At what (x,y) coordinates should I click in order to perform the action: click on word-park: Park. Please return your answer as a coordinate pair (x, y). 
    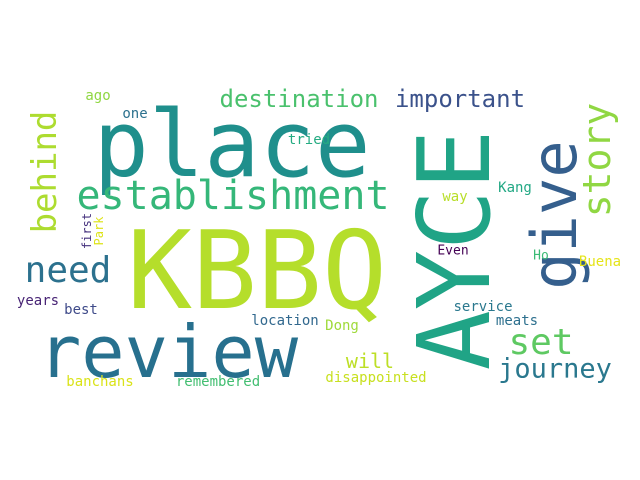
    Looking at the image, I should click on (99, 231).